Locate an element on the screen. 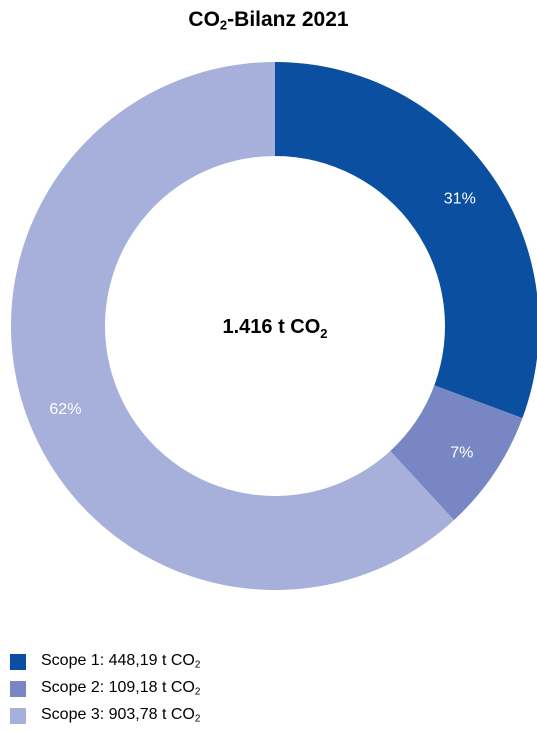 Image resolution: width=537 pixels, height=731 pixels. chart-title: CO2-Bilanz 2021 is located at coordinates (268, 20).